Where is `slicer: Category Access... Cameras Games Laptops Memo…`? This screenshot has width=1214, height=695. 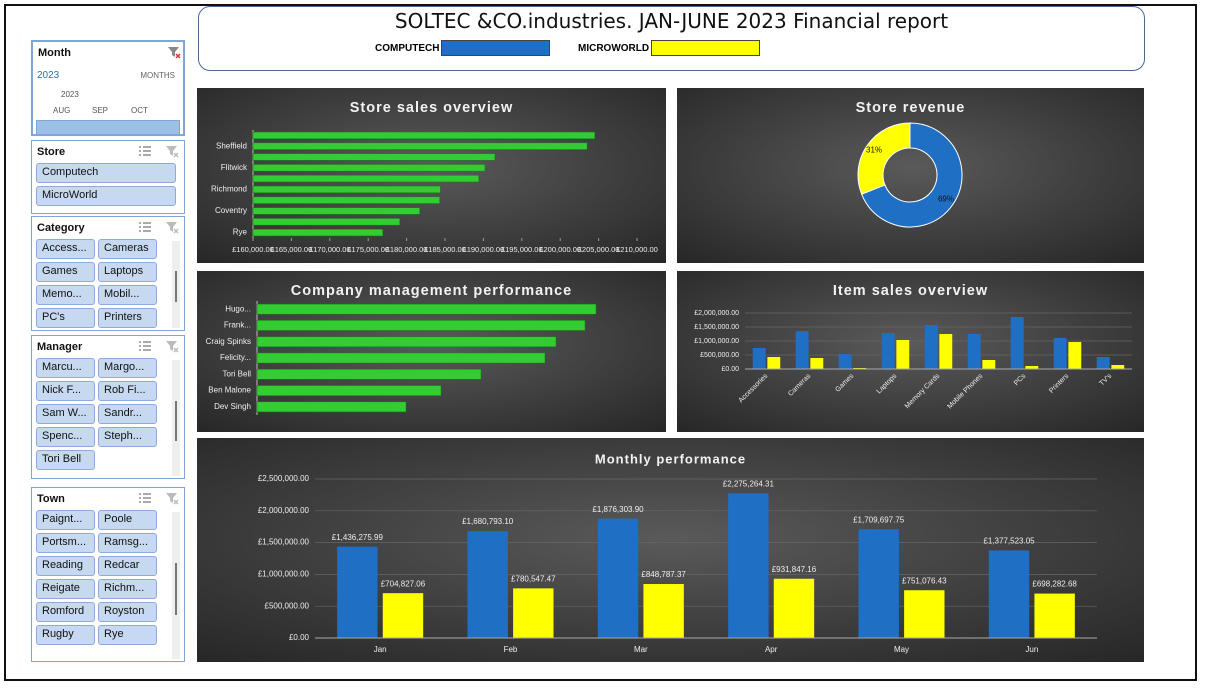
slicer: Category Access... Cameras Games Laptops Memo… is located at coordinates (108, 273).